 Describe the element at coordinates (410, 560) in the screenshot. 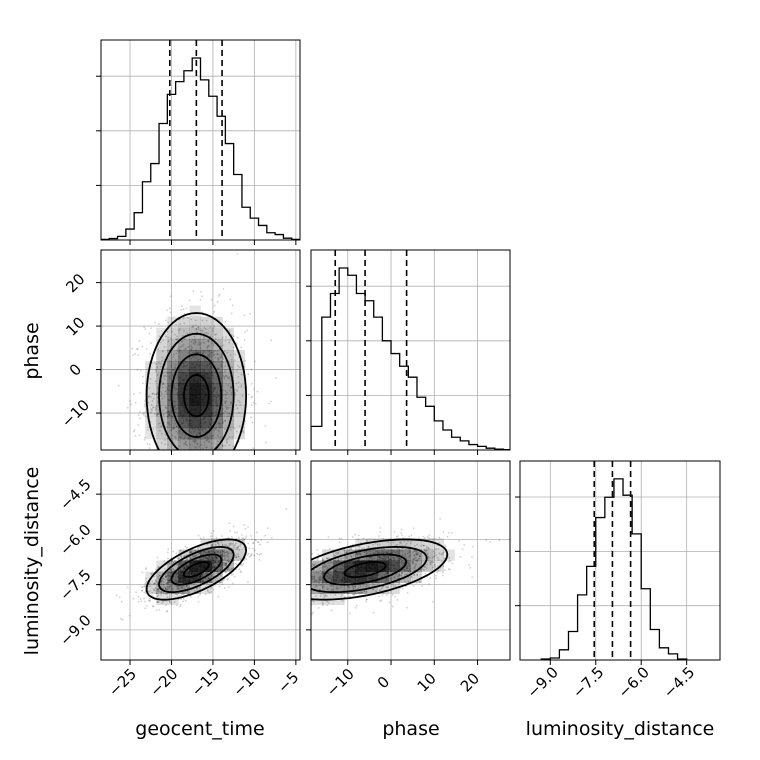

I see `panel-frame` at that location.